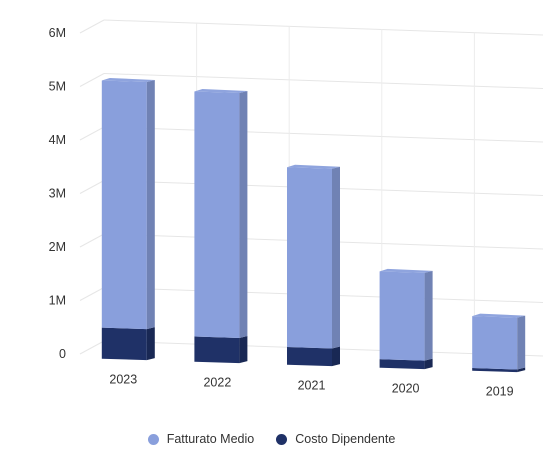 The image size is (543, 454). I want to click on y-tick-label: 2M, so click(57, 247).